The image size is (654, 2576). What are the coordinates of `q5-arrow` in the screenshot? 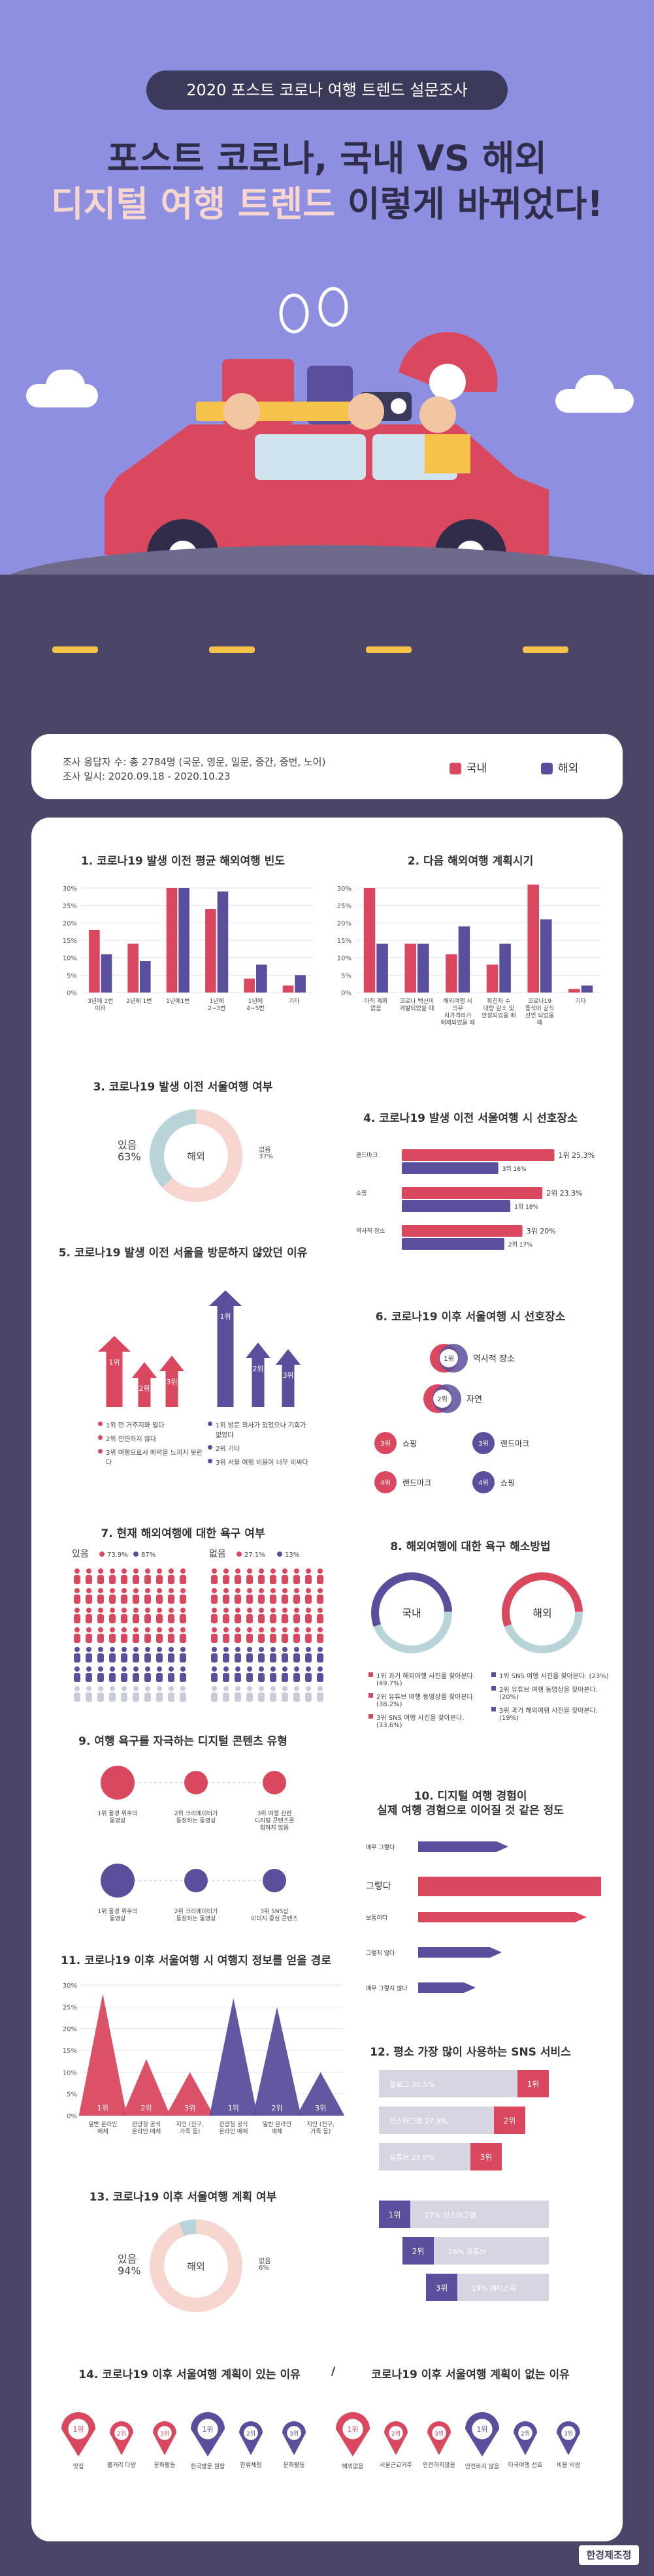 It's located at (114, 1371).